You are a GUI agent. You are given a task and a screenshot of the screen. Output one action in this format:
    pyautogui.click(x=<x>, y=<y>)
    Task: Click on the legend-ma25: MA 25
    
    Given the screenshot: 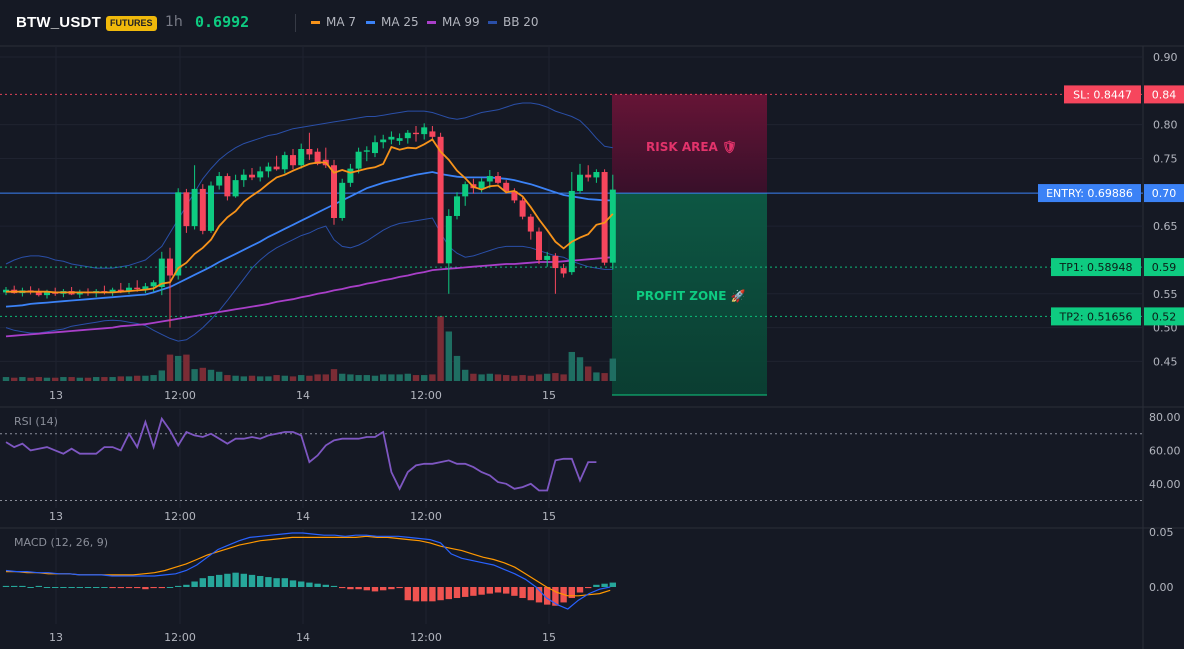 What is the action you would take?
    pyautogui.click(x=392, y=22)
    